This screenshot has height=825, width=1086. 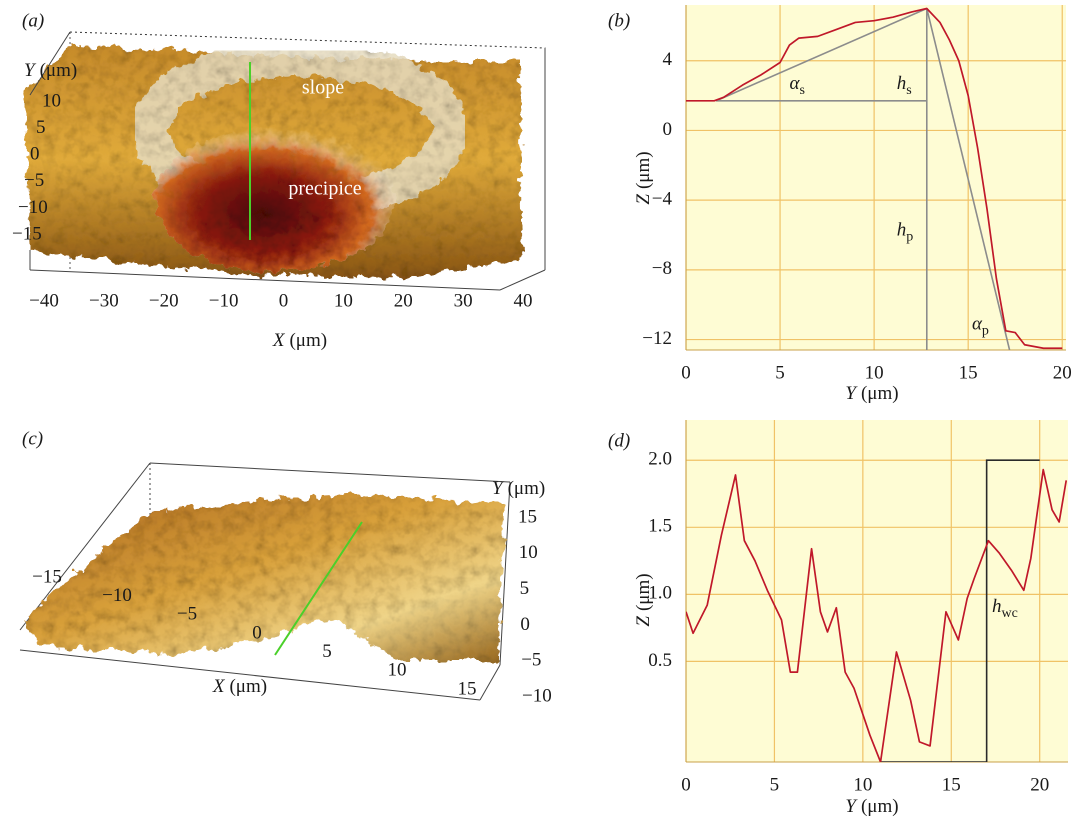 What do you see at coordinates (657, 338) in the screenshot?
I see `y-tick-label: −12` at bounding box center [657, 338].